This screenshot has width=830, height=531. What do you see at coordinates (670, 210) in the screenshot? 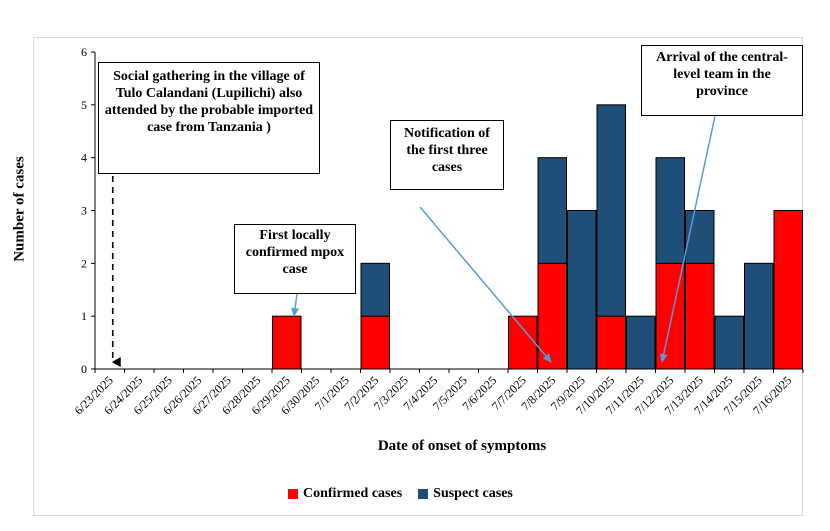
I see `bar-suspect-7-12-2025` at bounding box center [670, 210].